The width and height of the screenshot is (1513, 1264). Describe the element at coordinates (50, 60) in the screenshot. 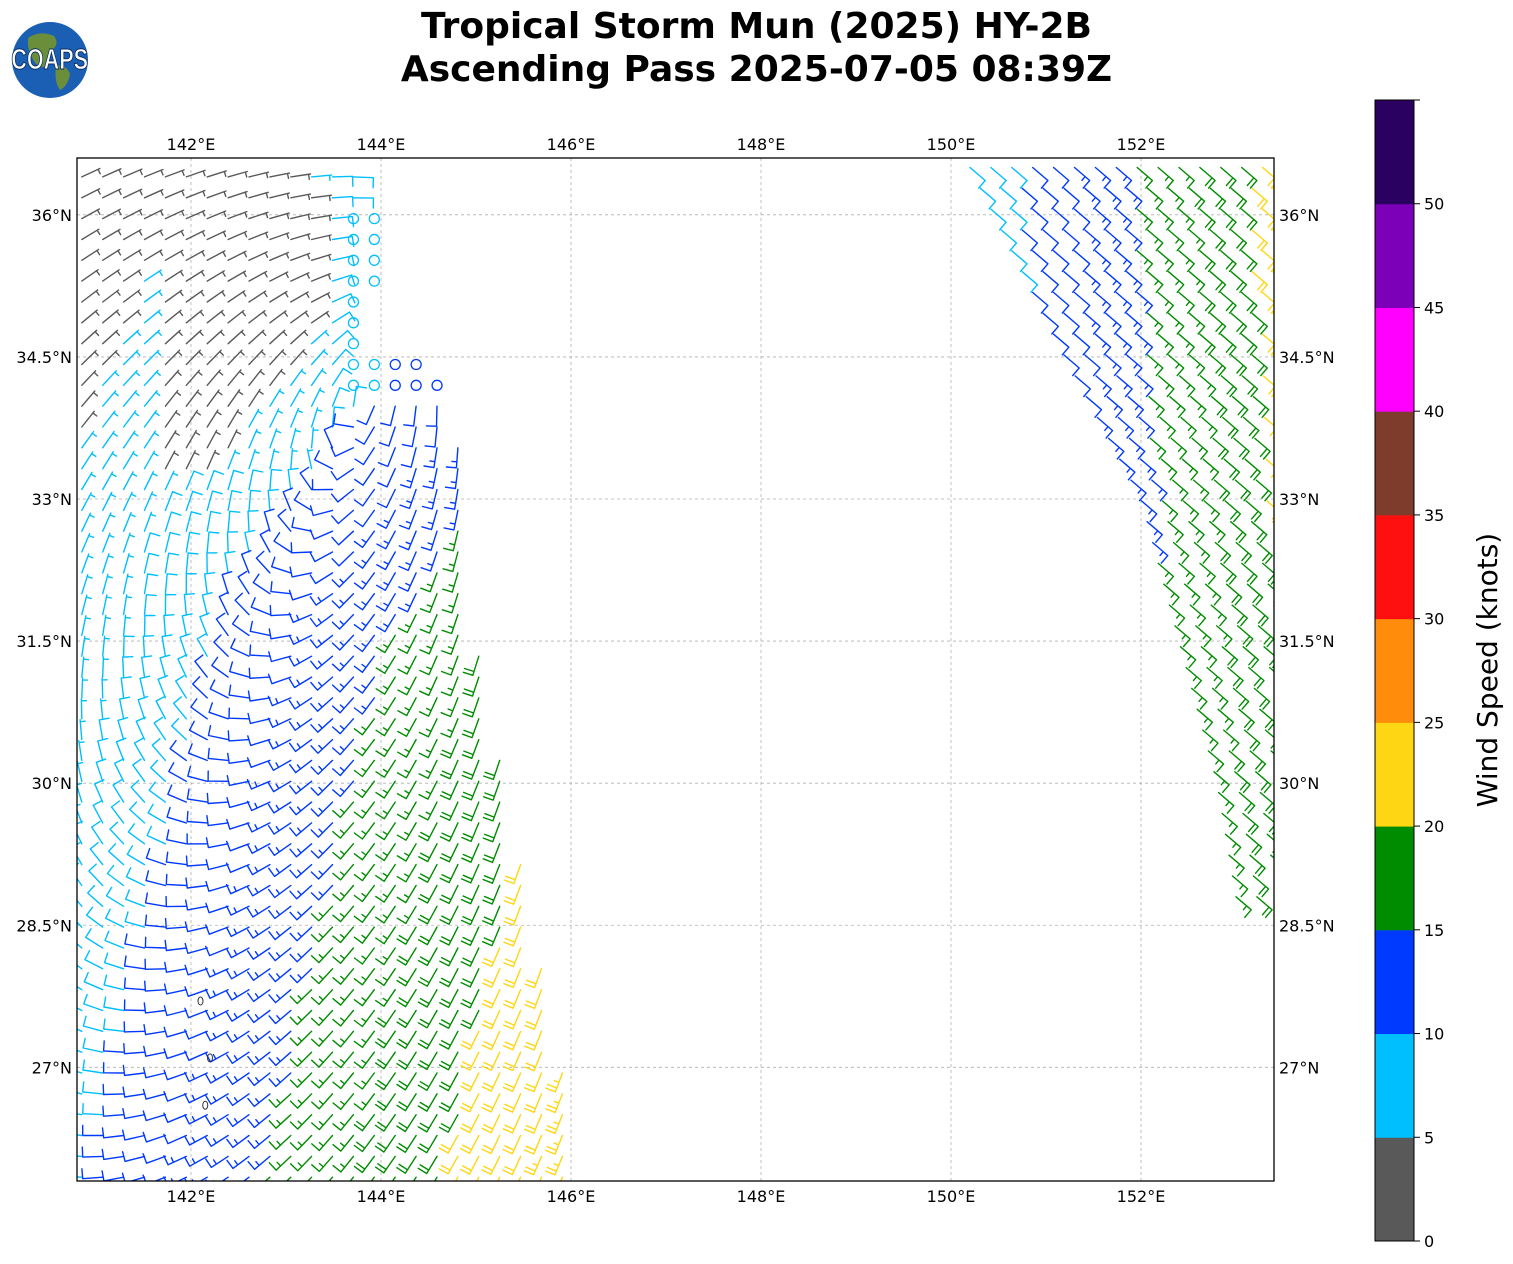

I see `coaps-logo: COAPS` at that location.